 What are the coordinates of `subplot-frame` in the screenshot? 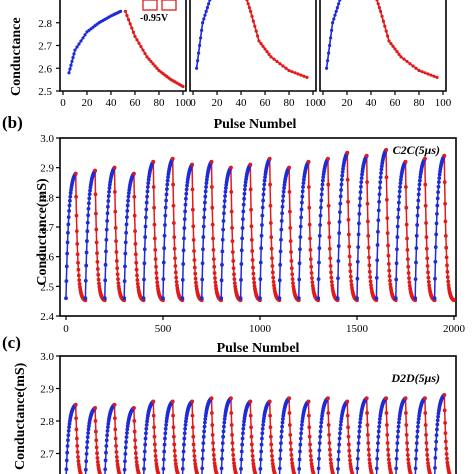 It's located at (253, 46).